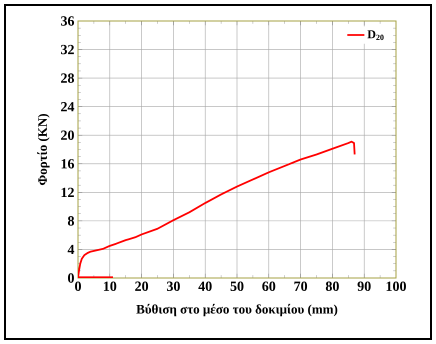 The image size is (436, 344). Describe the element at coordinates (205, 286) in the screenshot. I see `x-tick-label: 40` at that location.